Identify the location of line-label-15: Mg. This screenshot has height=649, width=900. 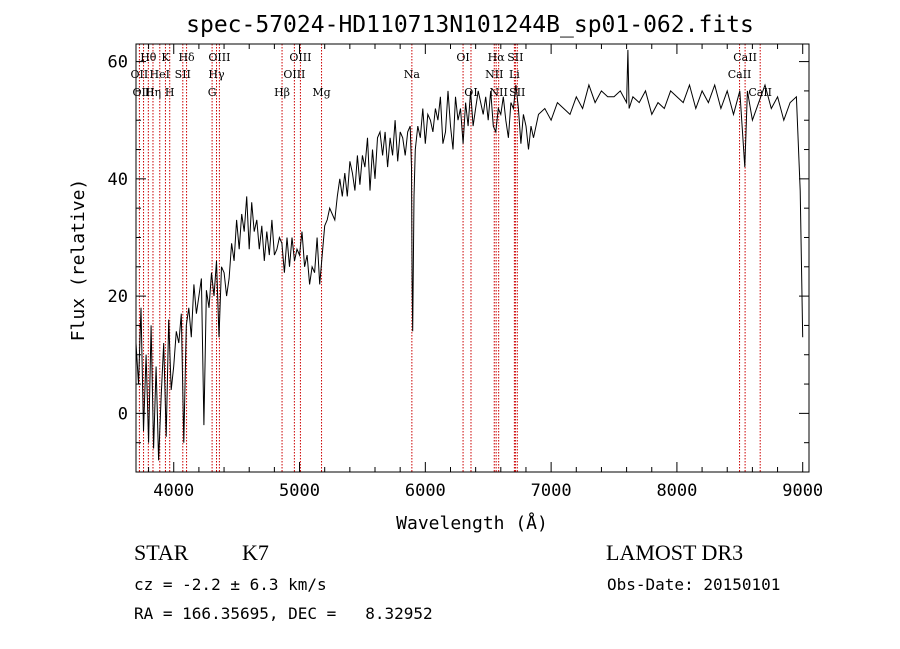
(321, 92).